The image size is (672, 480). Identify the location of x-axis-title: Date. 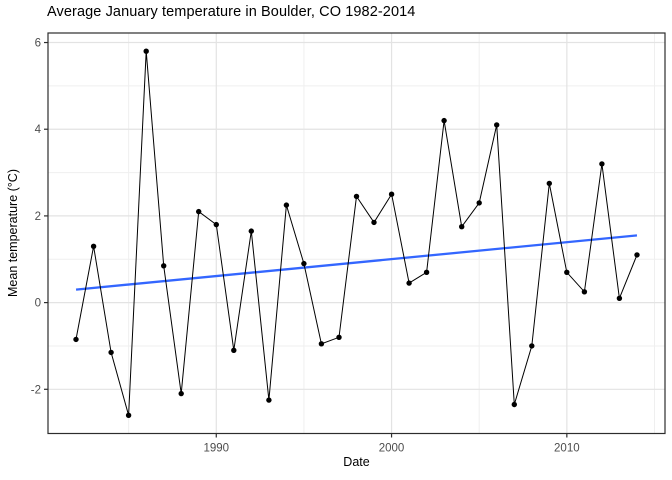
(356, 462).